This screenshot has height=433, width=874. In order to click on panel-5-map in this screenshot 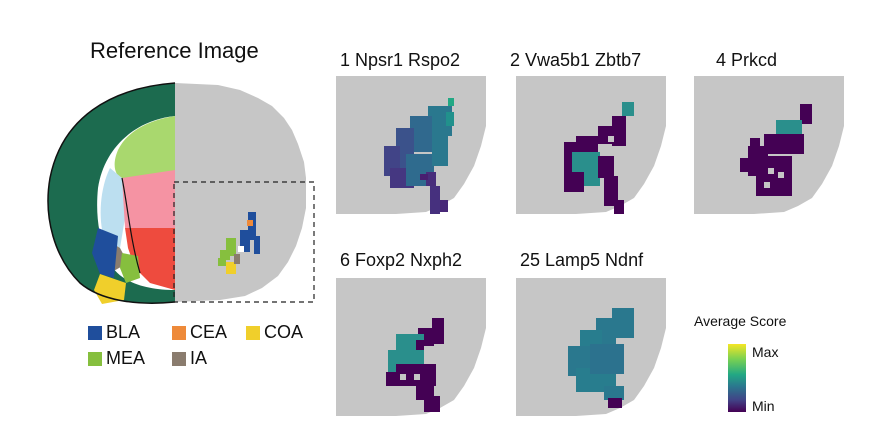, I will do `click(591, 347)`.